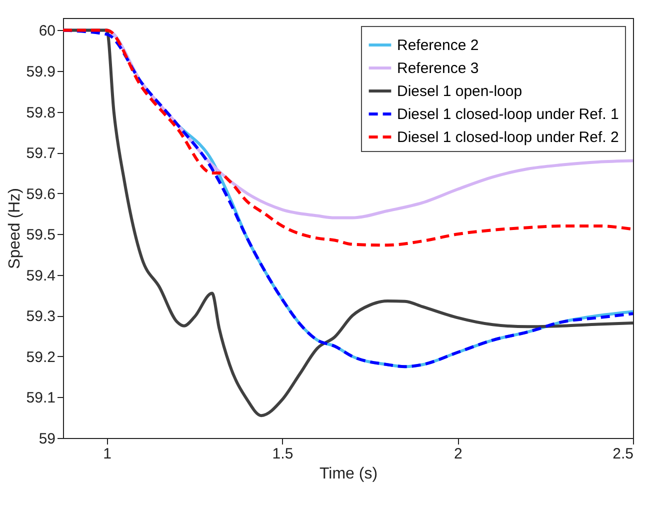 The image size is (649, 506). I want to click on x-tick-label: 1.5, so click(283, 454).